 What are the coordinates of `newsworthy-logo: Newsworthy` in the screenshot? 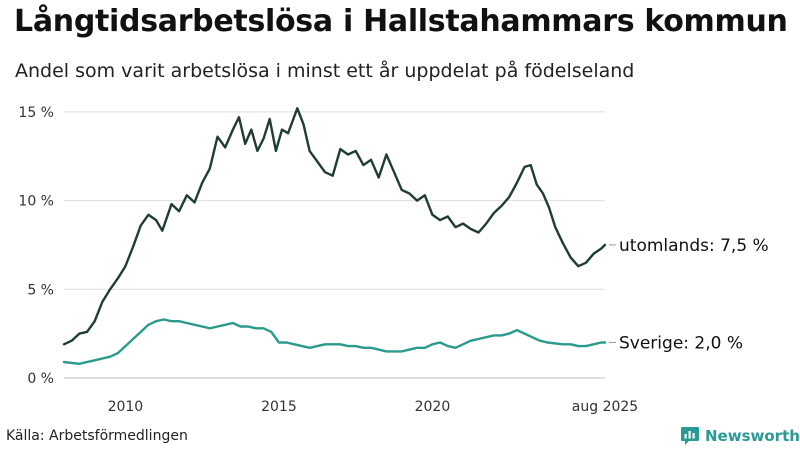 It's located at (740, 436).